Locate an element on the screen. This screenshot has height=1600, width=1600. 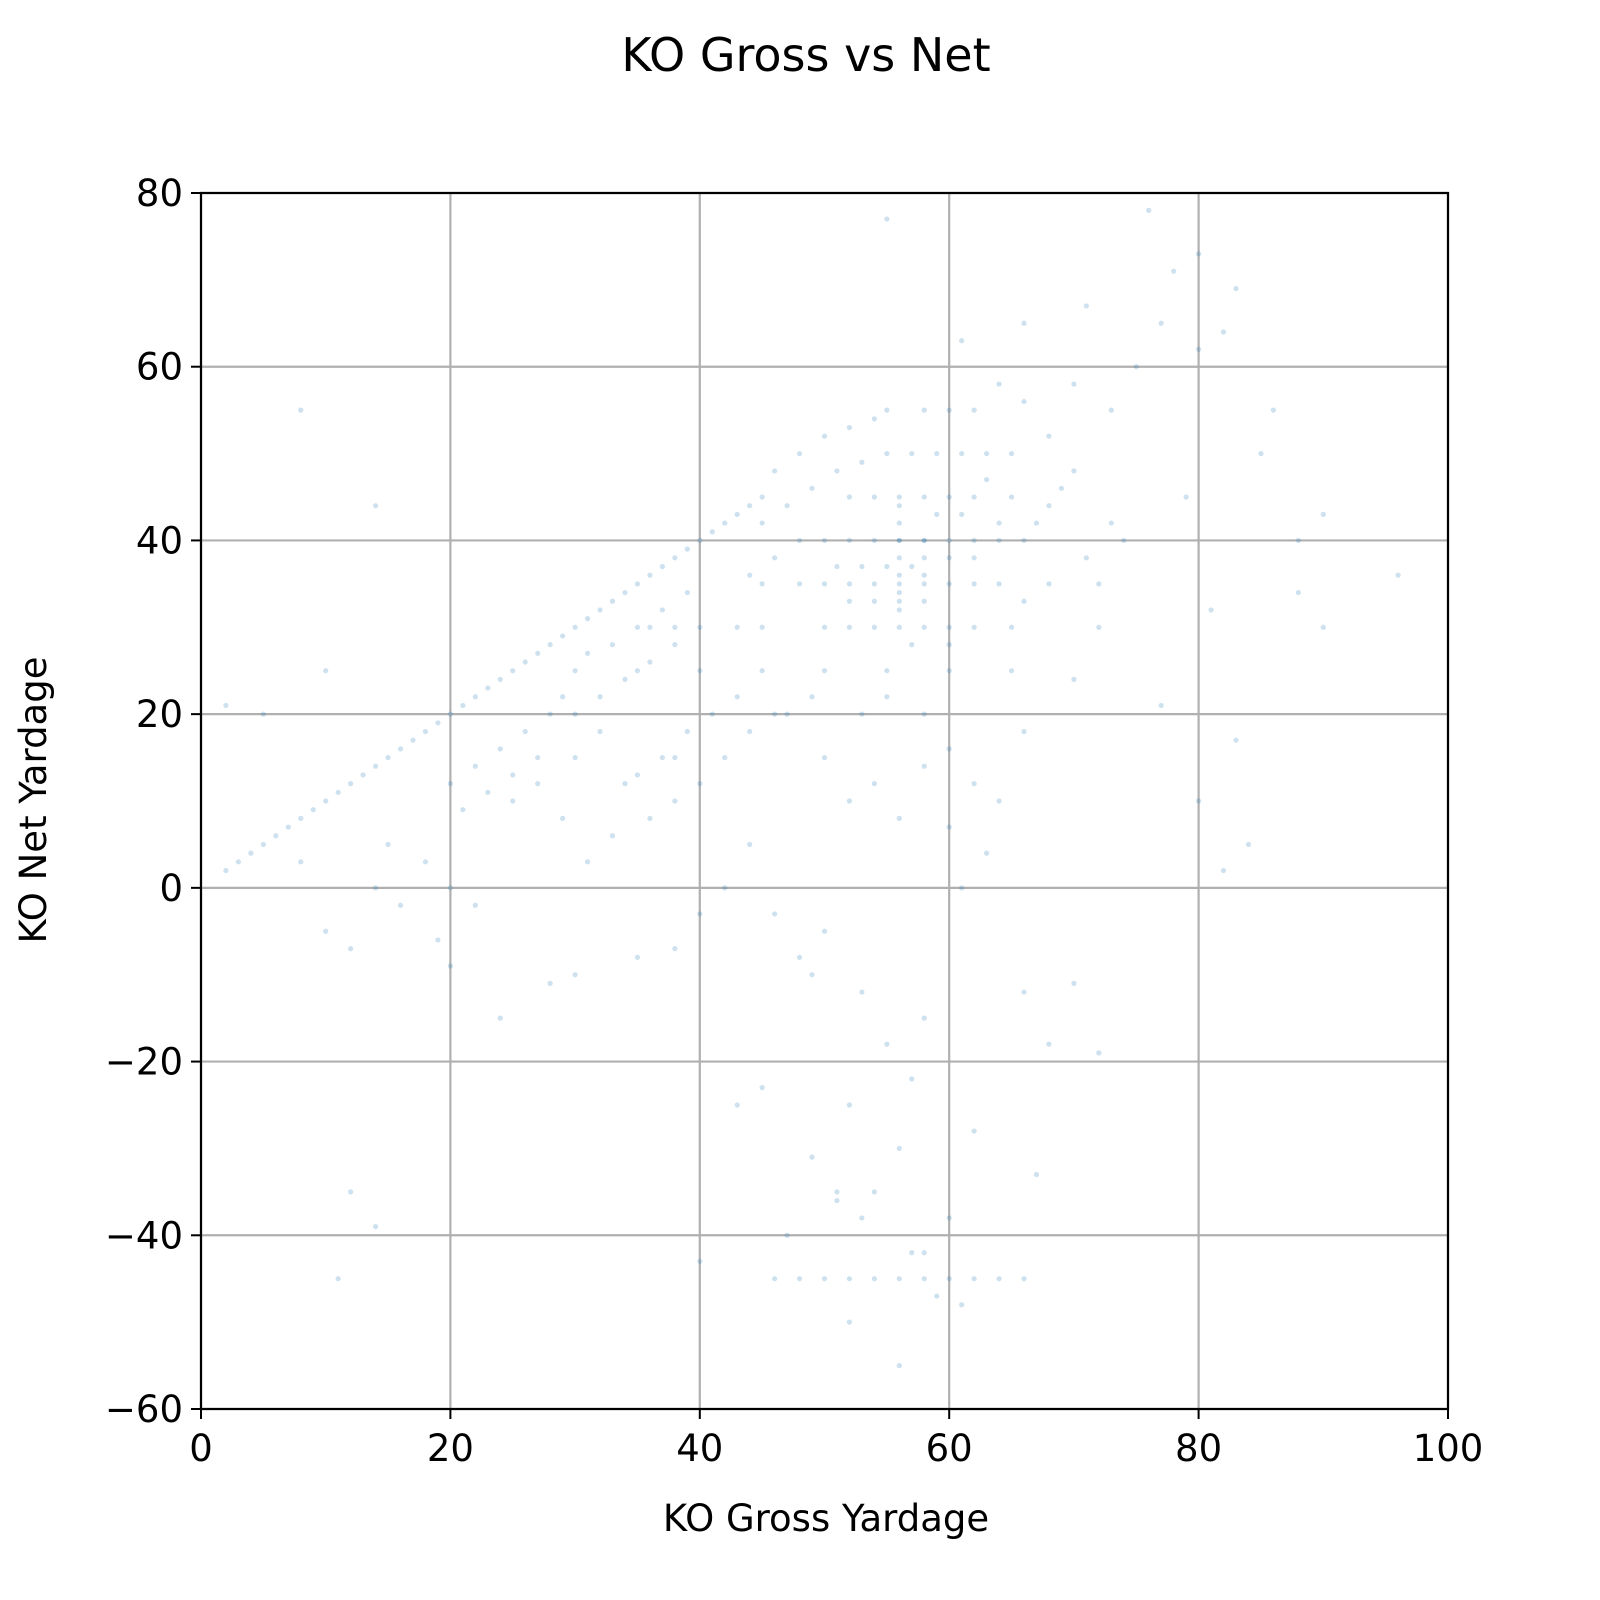
chart-title: KO Gross vs Net is located at coordinates (805, 55).